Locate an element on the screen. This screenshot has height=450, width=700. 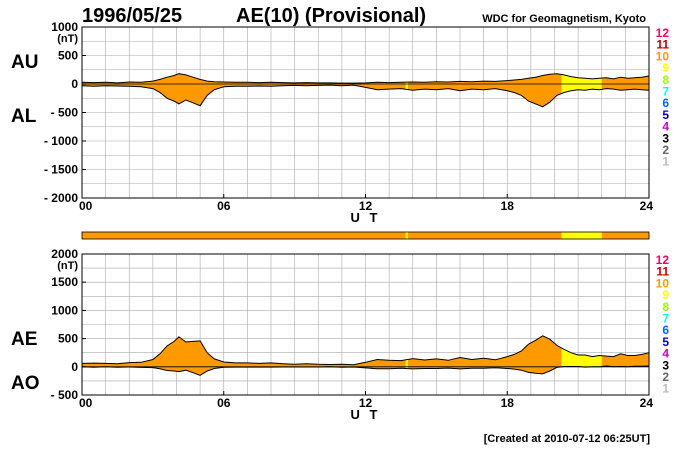
station-count-bar is located at coordinates (365, 235).